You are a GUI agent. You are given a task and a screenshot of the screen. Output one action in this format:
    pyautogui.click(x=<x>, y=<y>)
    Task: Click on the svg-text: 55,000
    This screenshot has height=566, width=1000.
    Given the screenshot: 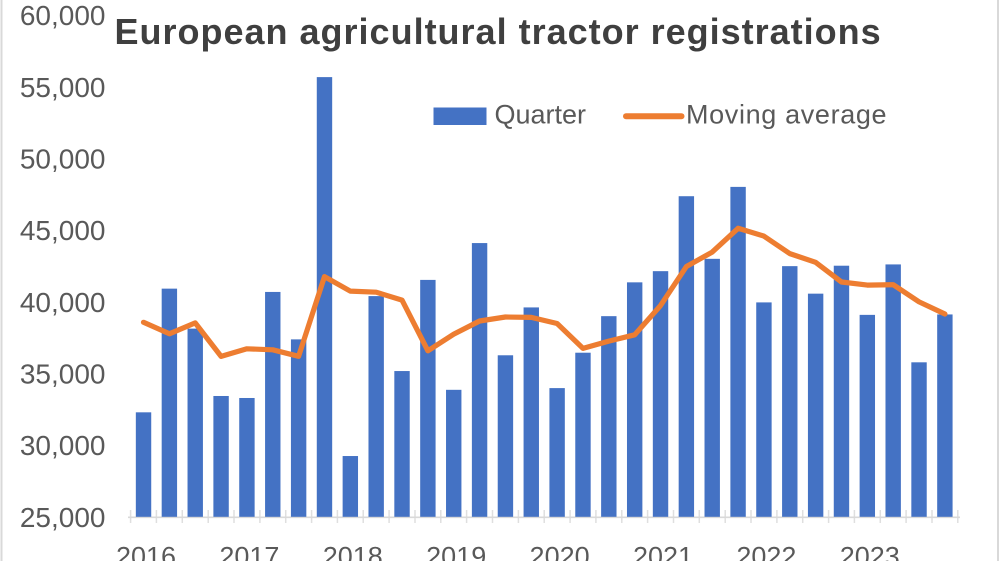 What is the action you would take?
    pyautogui.click(x=63, y=87)
    